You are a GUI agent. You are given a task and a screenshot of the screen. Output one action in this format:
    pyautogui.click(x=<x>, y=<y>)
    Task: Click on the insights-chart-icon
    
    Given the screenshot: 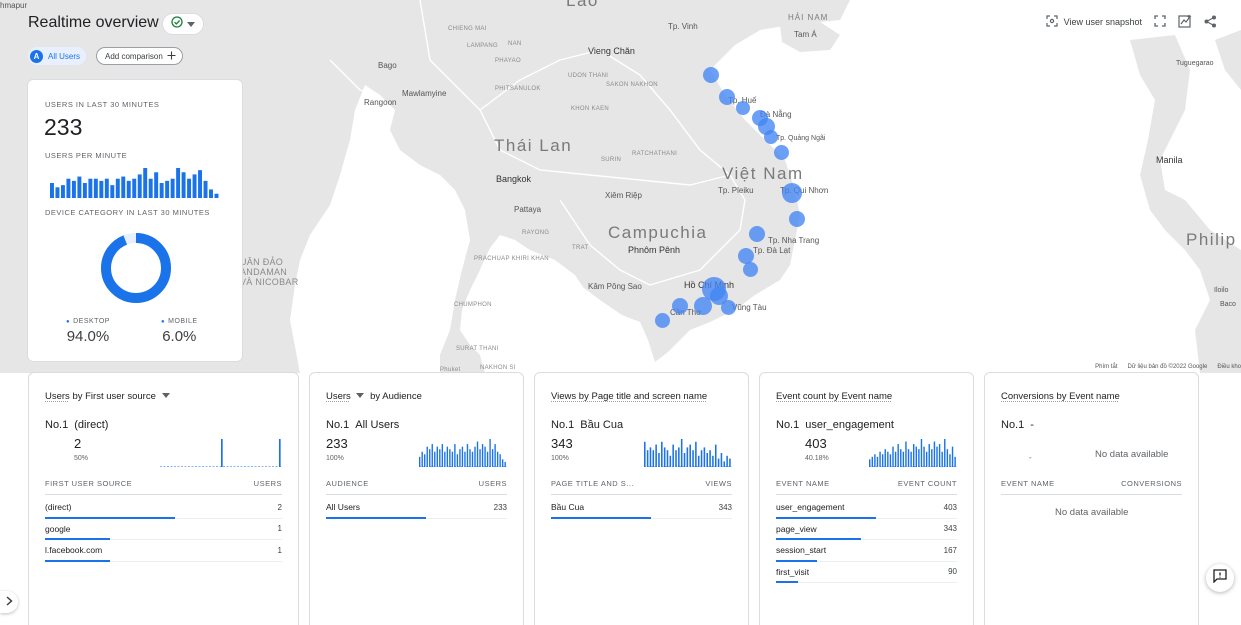 What is the action you would take?
    pyautogui.click(x=1185, y=22)
    